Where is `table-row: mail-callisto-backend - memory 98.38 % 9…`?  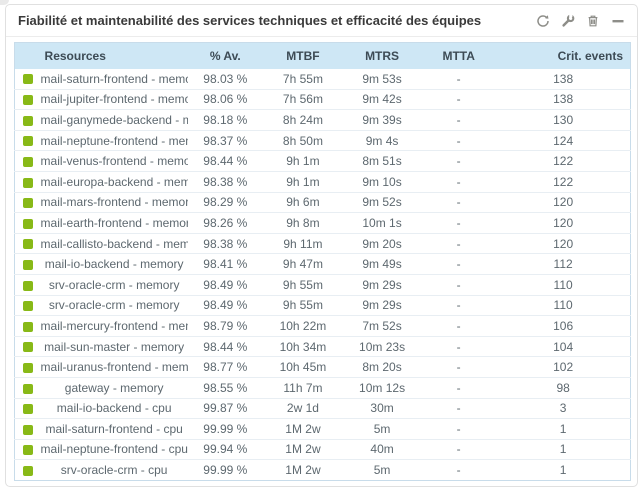
table-row: mail-callisto-backend - memory 98.38 % 9… is located at coordinates (322, 243).